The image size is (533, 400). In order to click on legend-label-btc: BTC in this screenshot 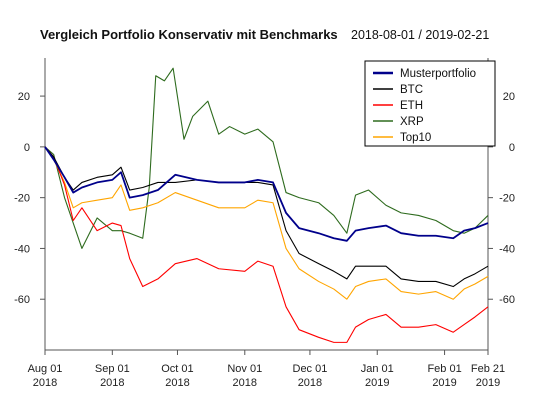, I will do `click(411, 90)`.